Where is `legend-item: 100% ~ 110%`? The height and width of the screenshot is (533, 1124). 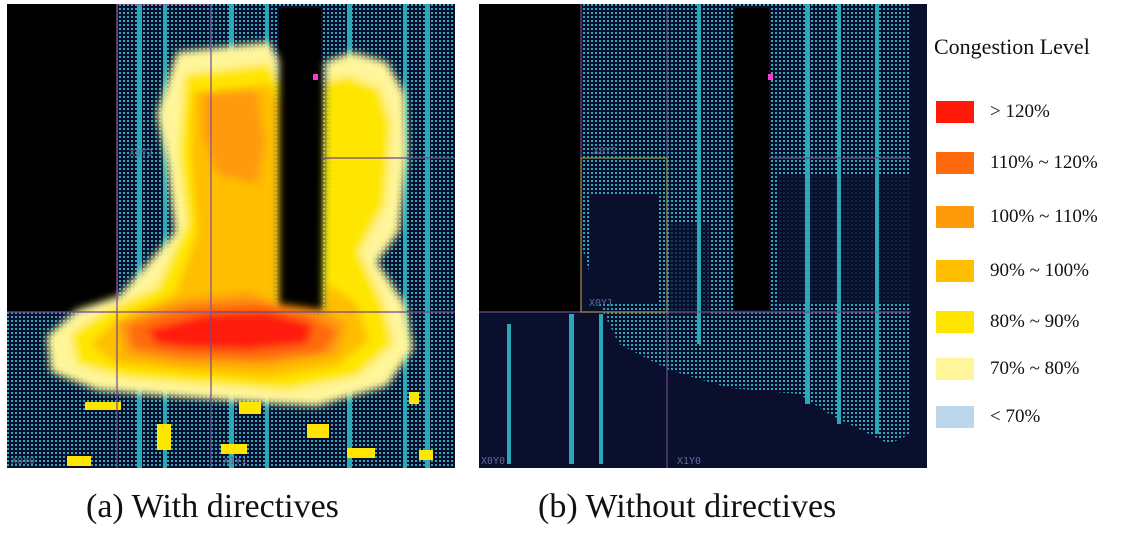 legend-item: 100% ~ 110% is located at coordinates (1017, 217).